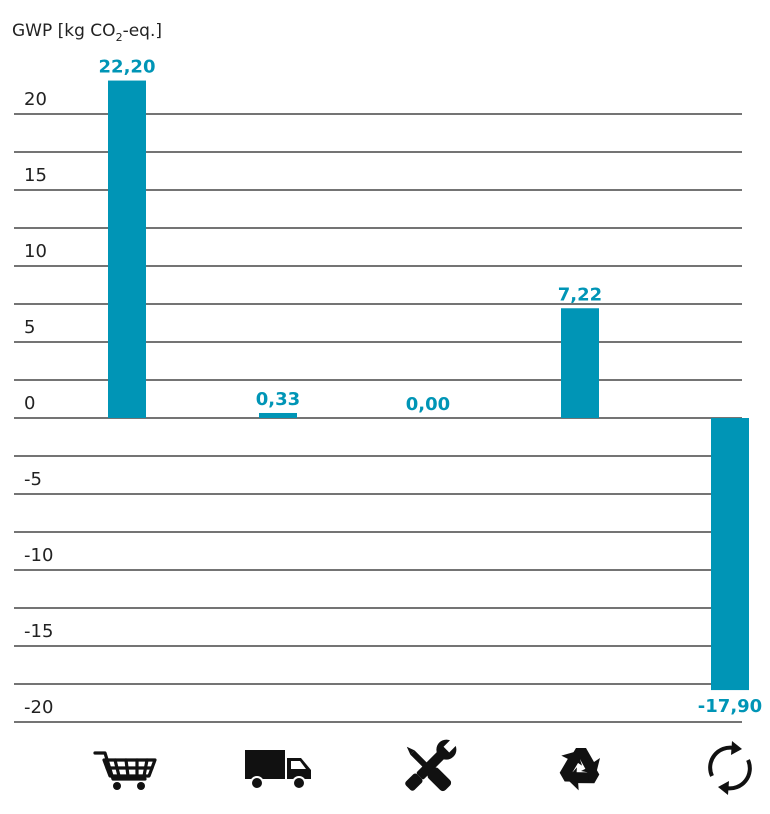 Image resolution: width=770 pixels, height=814 pixels. Describe the element at coordinates (87, 32) in the screenshot. I see `y-axis-label: GWP [kg CO2-eq.]` at that location.